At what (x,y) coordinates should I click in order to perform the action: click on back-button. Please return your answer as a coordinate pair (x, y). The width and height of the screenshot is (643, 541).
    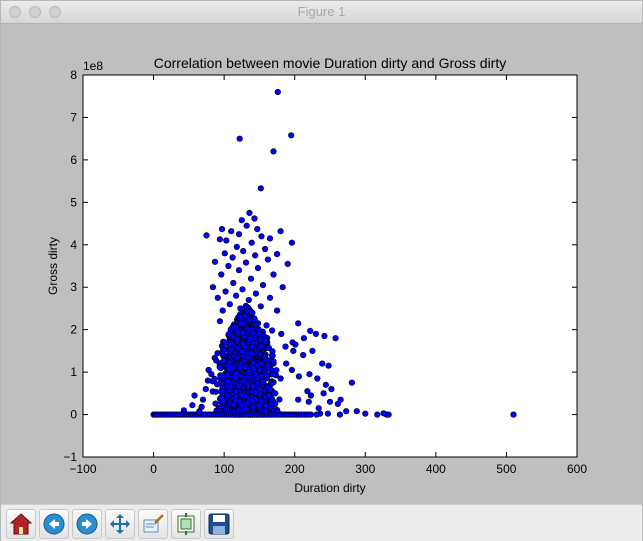
    Looking at the image, I should click on (54, 524).